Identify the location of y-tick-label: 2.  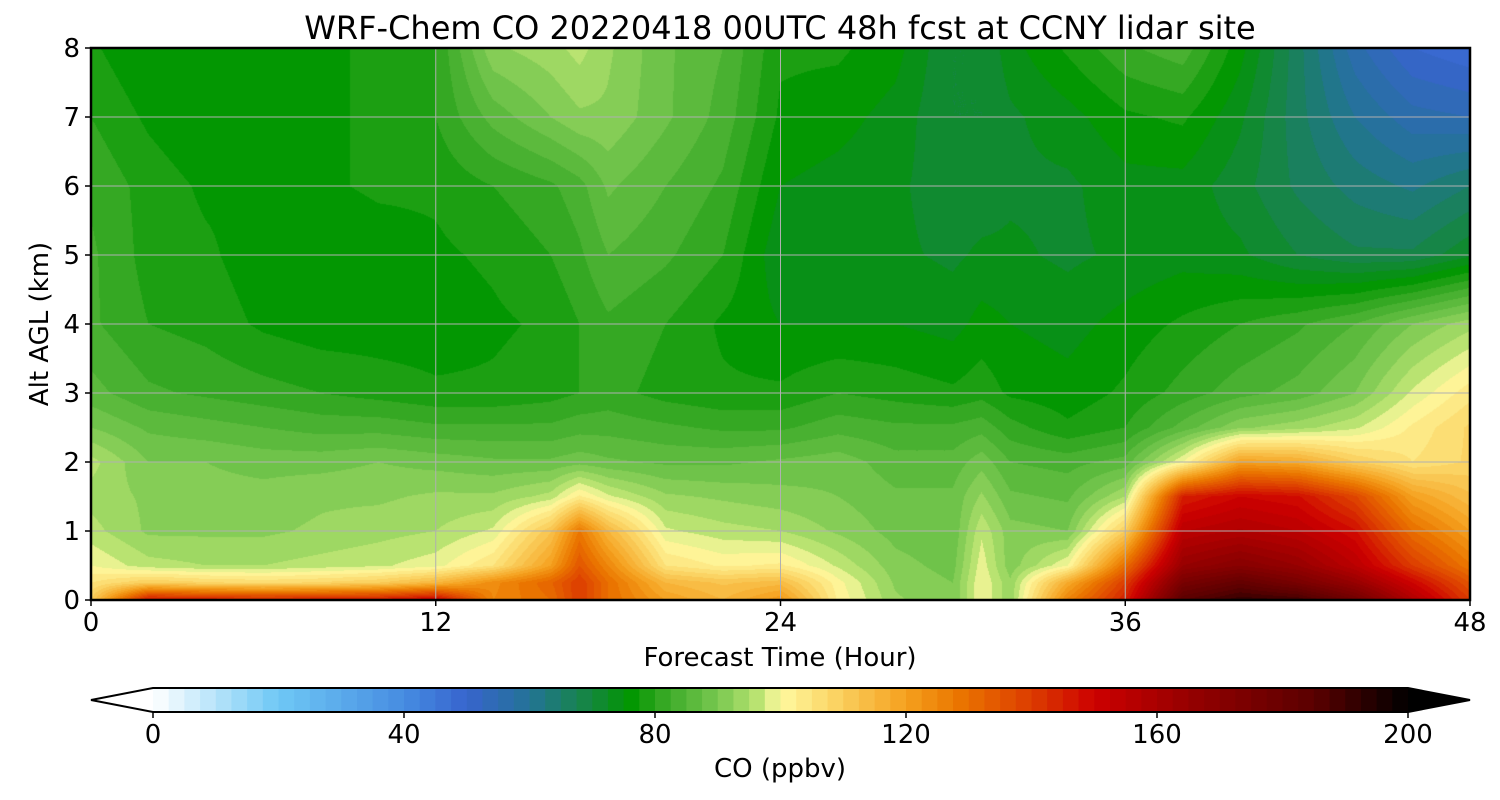
(71, 463).